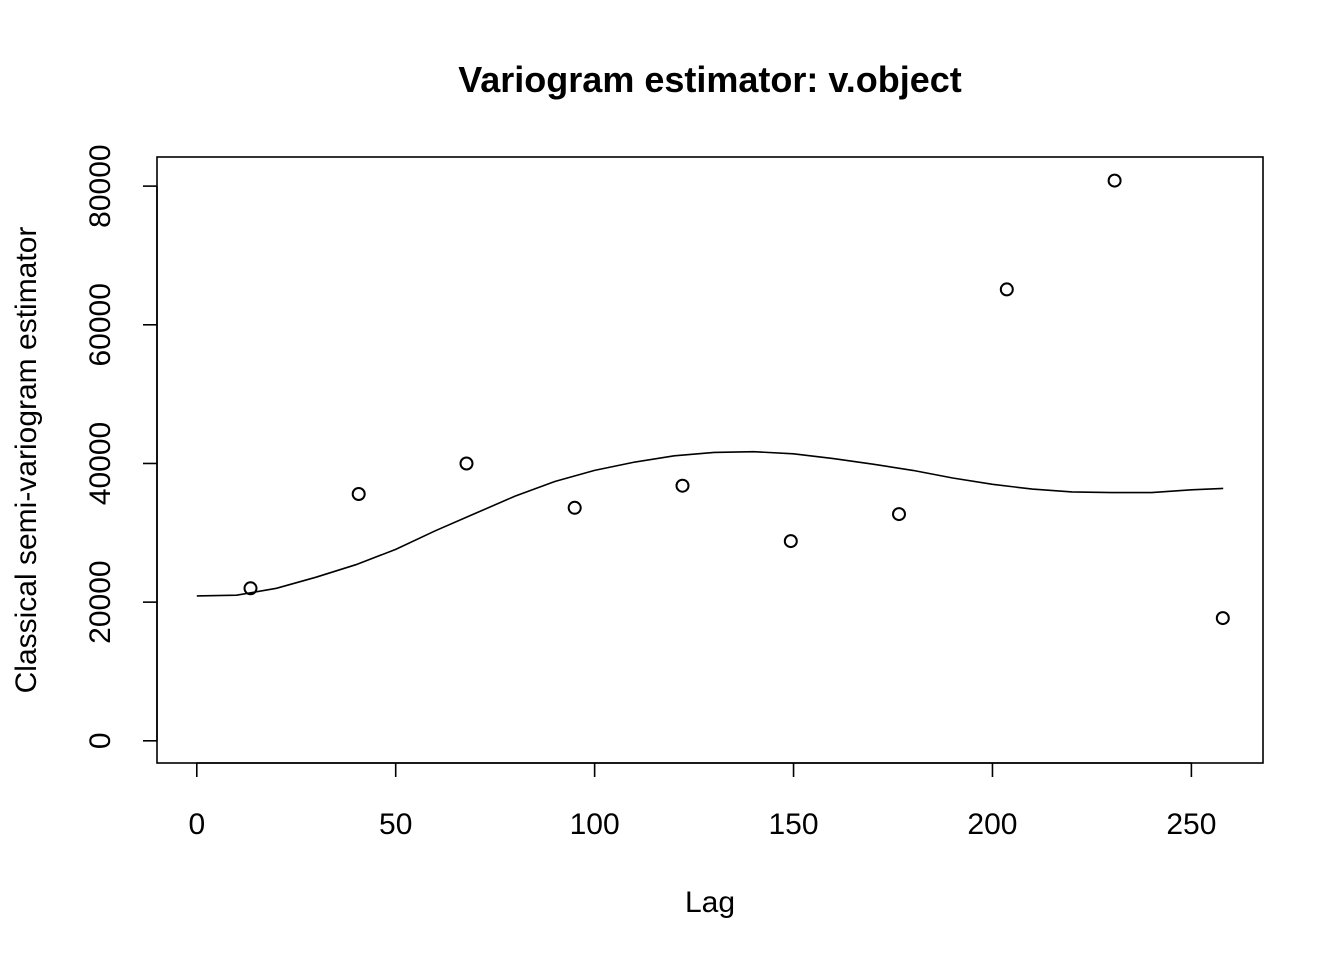 The image size is (1344, 960). Describe the element at coordinates (710, 79) in the screenshot. I see `chart-title: Variogram estimator: v.object` at that location.